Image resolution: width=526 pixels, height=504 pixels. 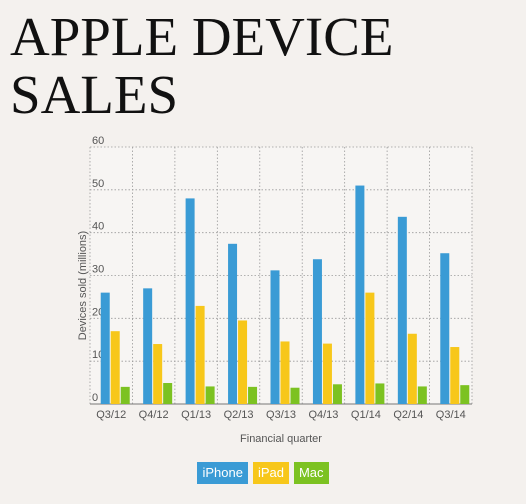 What do you see at coordinates (98, 270) in the screenshot?
I see `y-tick-label: 30` at bounding box center [98, 270].